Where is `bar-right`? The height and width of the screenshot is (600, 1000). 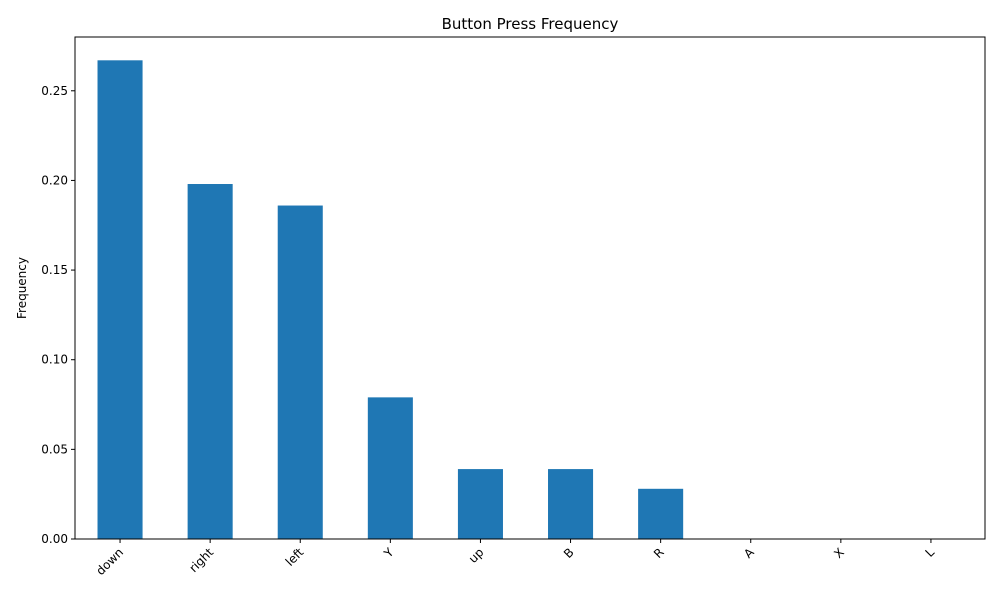
bar-right is located at coordinates (210, 361).